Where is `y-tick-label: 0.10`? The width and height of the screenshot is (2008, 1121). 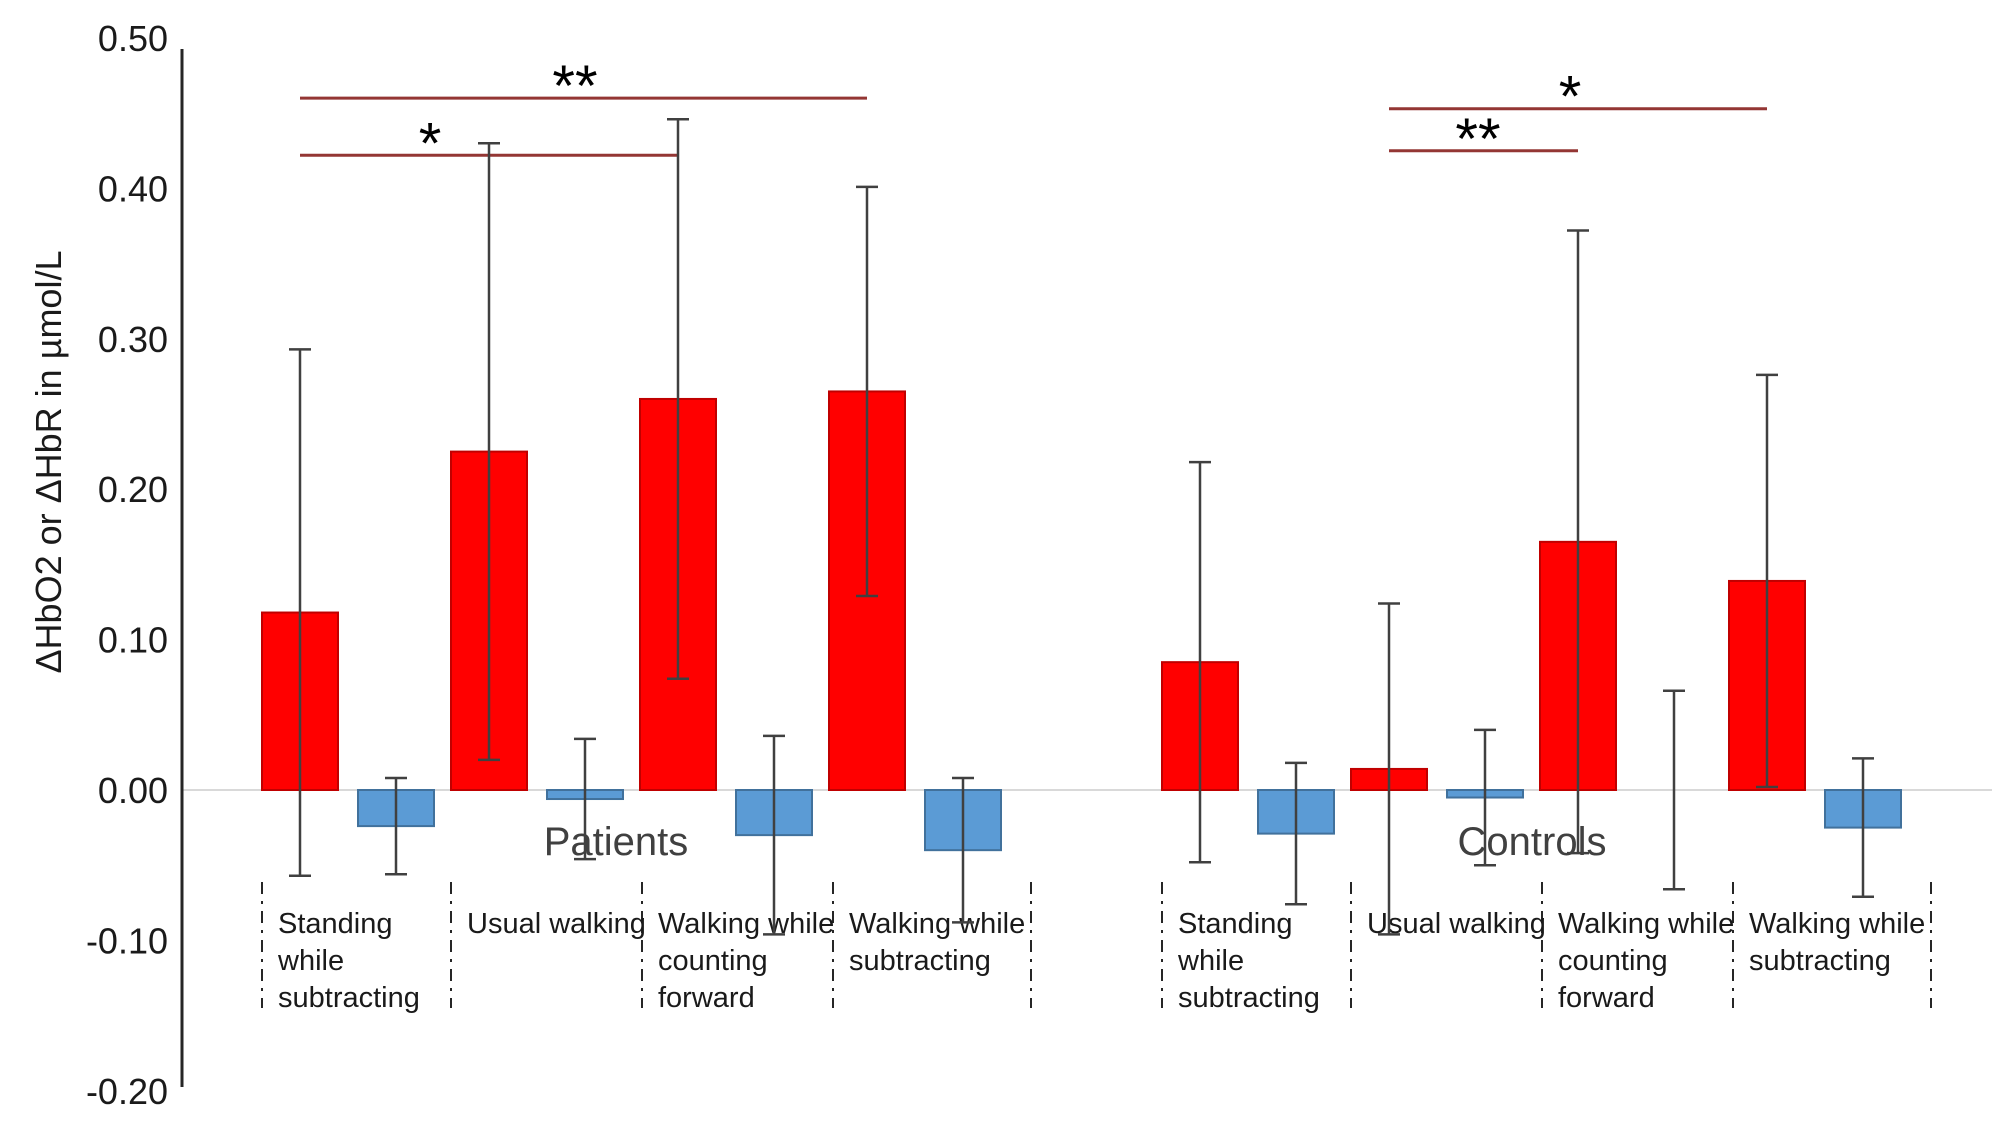
y-tick-label: 0.10 is located at coordinates (133, 640).